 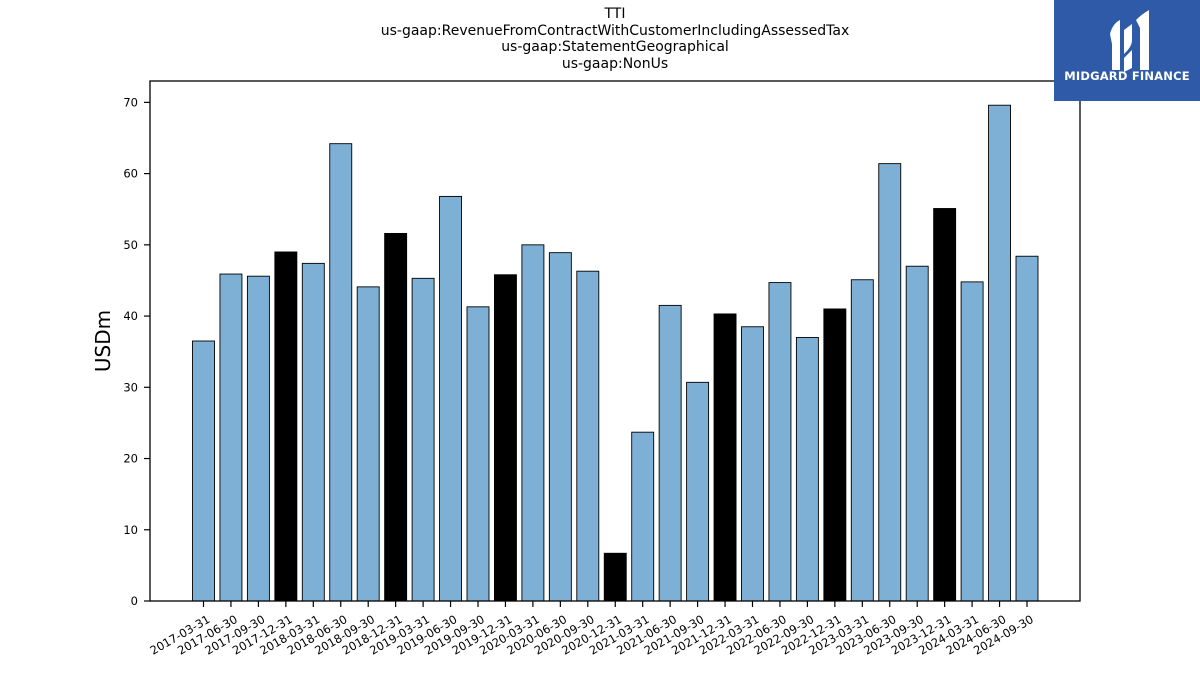 What do you see at coordinates (130, 387) in the screenshot?
I see `y-tick-label: 30` at bounding box center [130, 387].